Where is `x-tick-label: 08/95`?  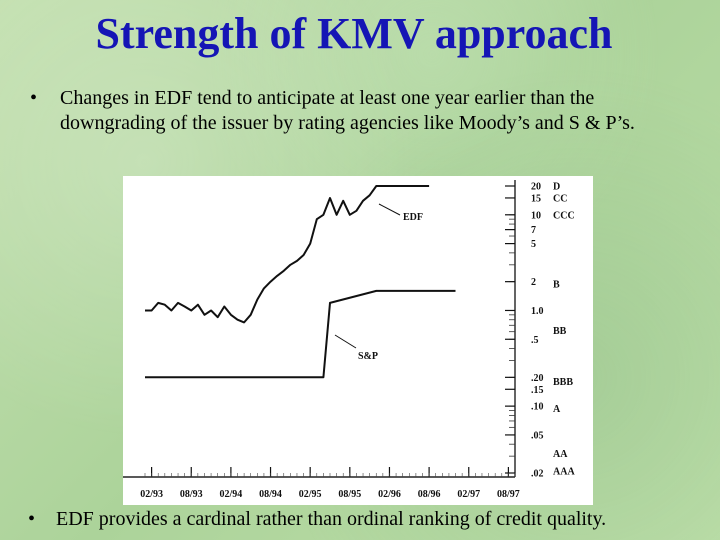
x-tick-label: 08/95 is located at coordinates (349, 494).